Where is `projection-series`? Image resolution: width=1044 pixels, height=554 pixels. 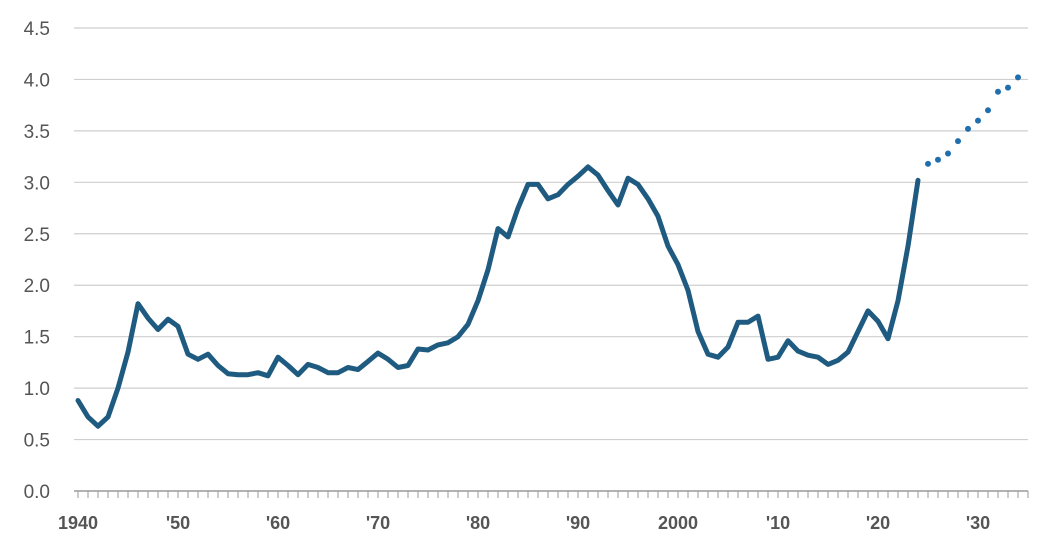 projection-series is located at coordinates (973, 120).